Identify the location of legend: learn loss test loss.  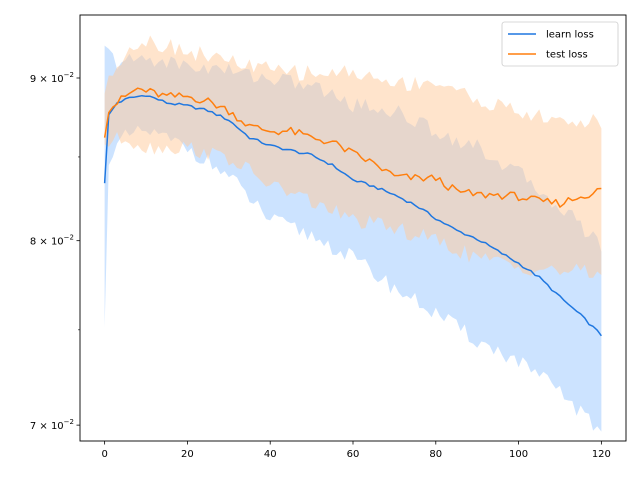
(560, 44).